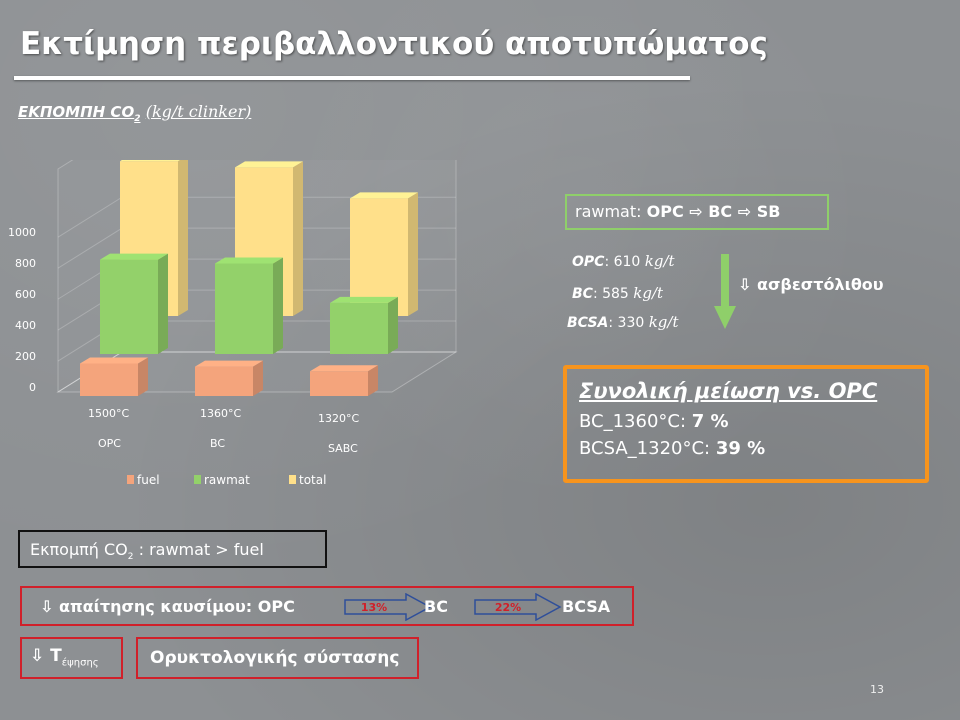  What do you see at coordinates (586, 606) in the screenshot?
I see `fuel-end: BCSA` at bounding box center [586, 606].